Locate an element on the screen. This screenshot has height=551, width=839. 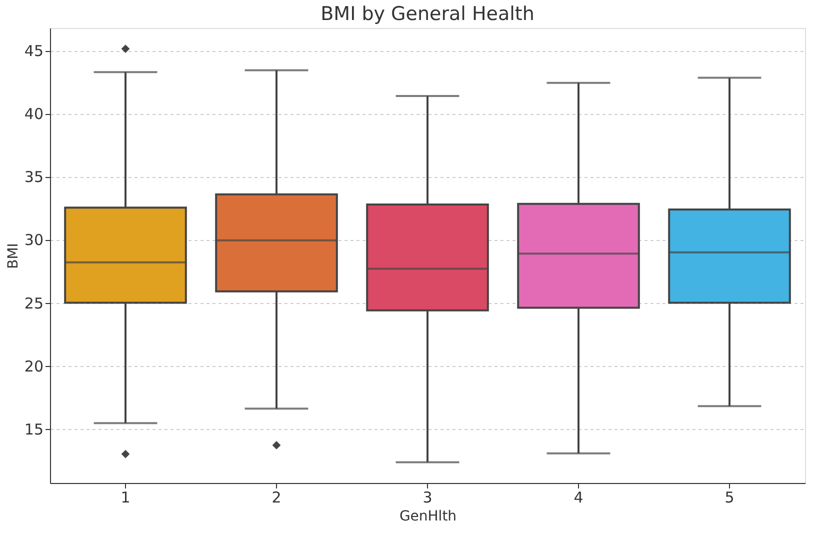
y-tick-label: 25 is located at coordinates (34, 303).